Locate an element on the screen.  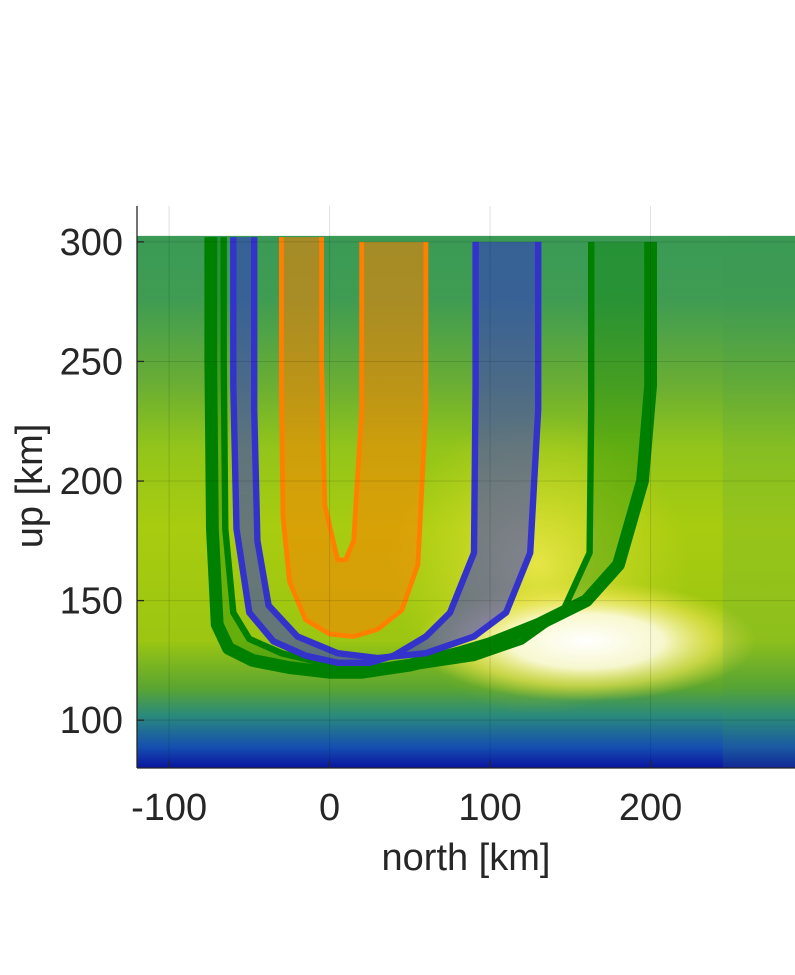
y-tick-label: 100 is located at coordinates (91, 721).